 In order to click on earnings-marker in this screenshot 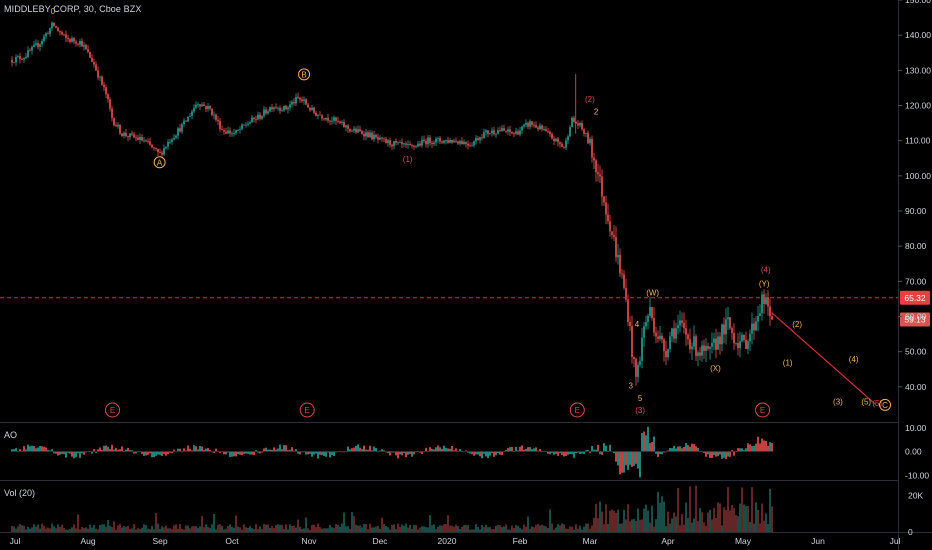, I will do `click(112, 410)`.